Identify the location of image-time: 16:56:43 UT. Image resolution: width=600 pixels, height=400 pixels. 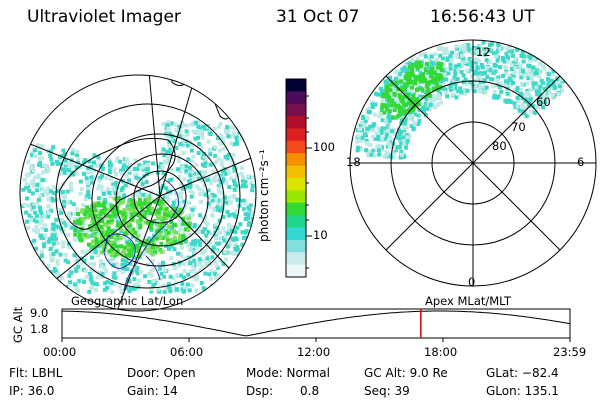
(482, 17).